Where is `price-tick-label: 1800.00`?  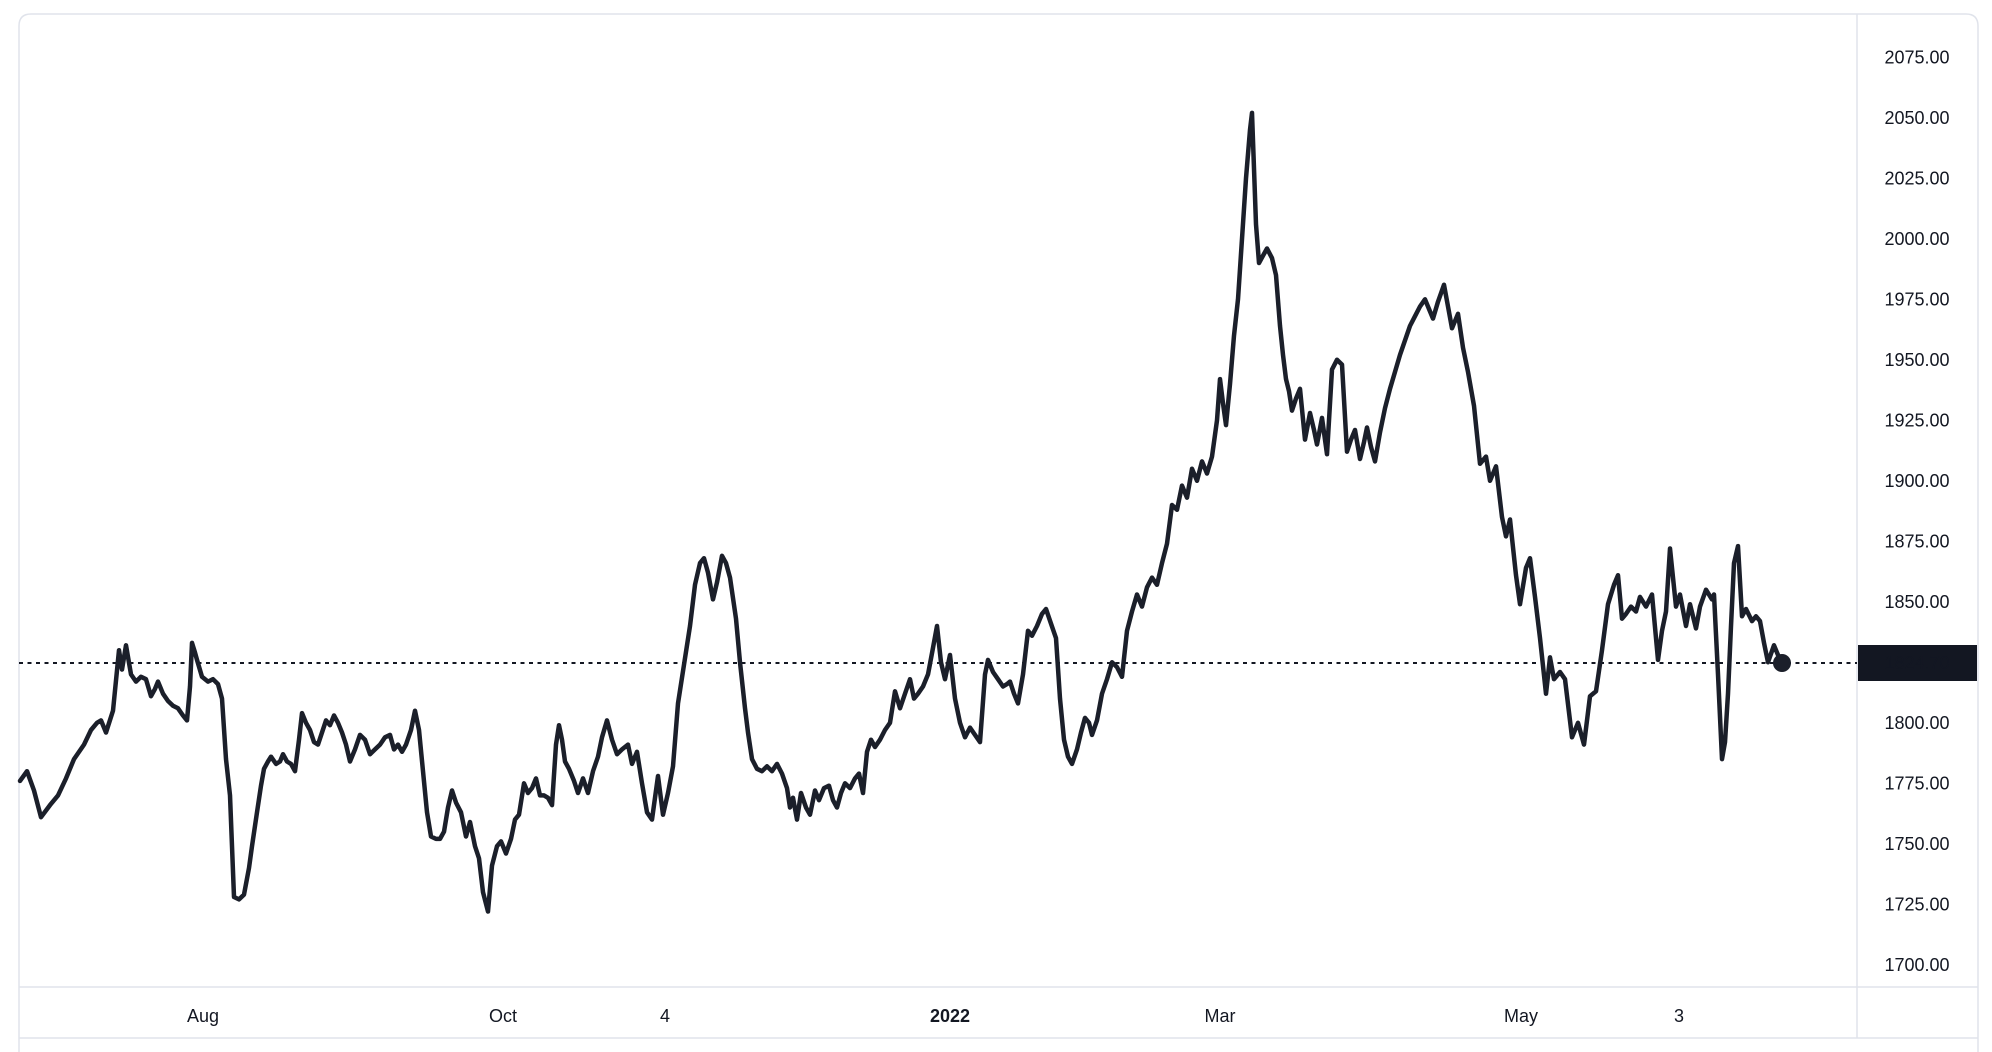
price-tick-label: 1800.00 is located at coordinates (1916, 723).